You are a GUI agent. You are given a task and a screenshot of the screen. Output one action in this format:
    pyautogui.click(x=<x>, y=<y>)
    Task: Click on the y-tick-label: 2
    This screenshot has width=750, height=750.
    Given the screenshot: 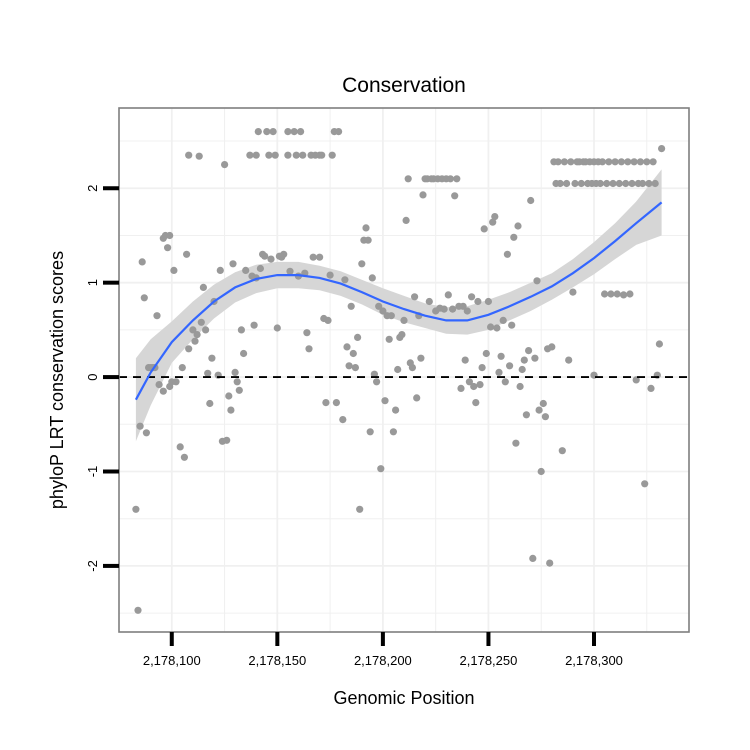 What is the action you would take?
    pyautogui.click(x=92, y=188)
    